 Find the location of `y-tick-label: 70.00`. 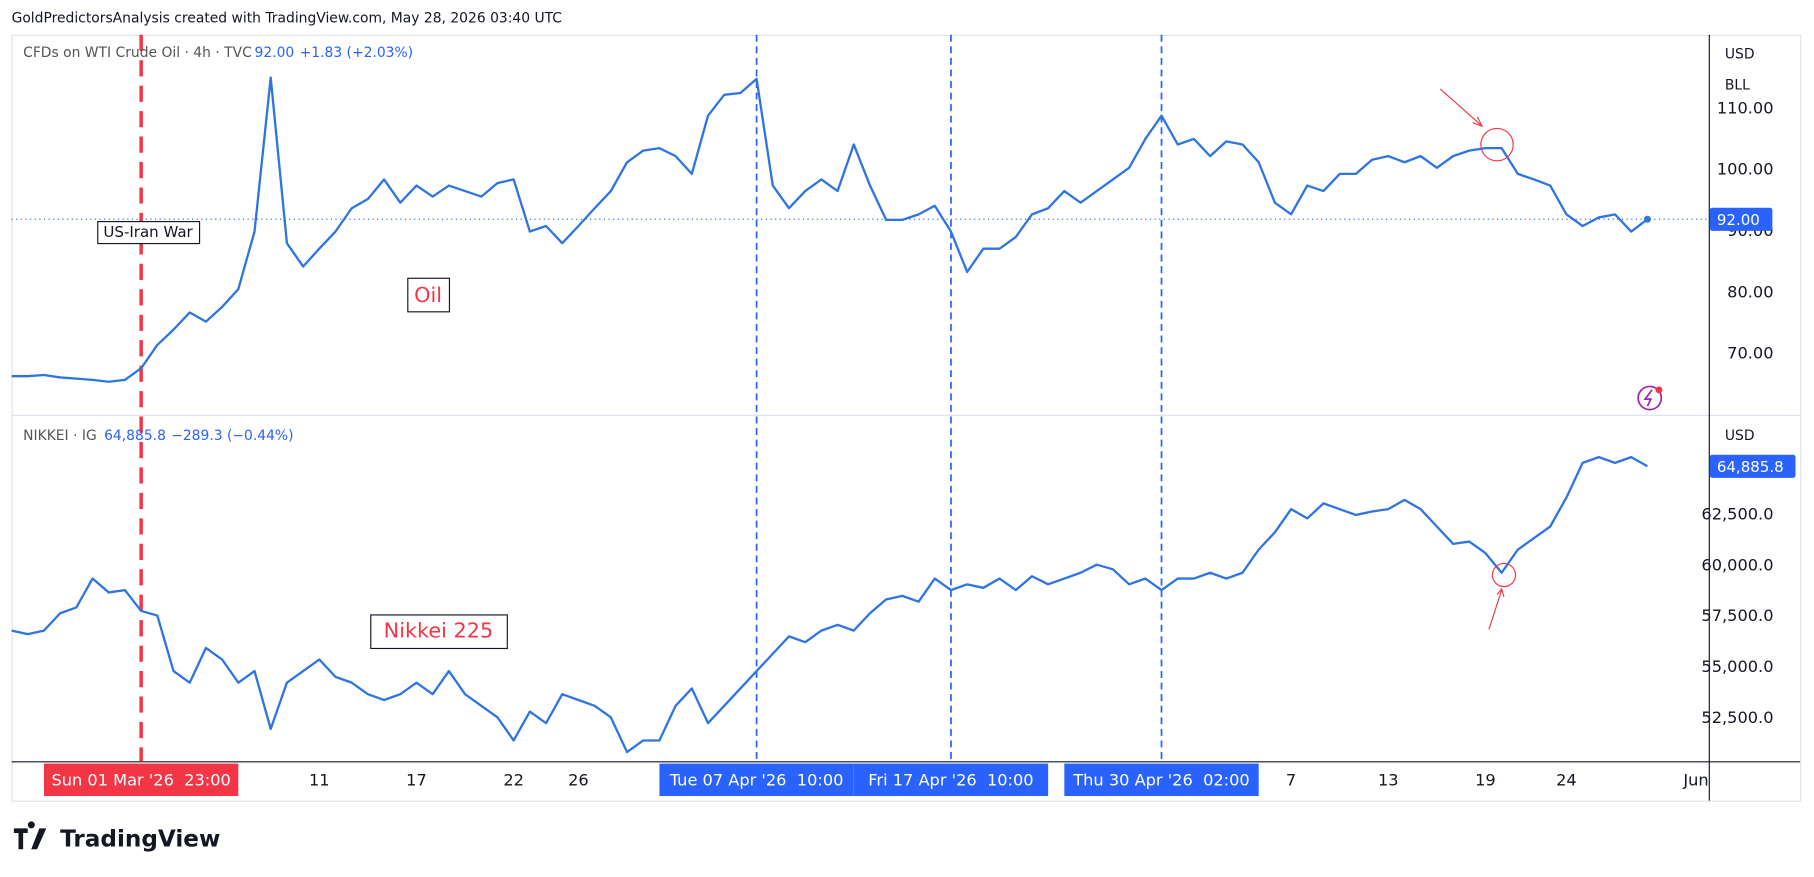

y-tick-label: 70.00 is located at coordinates (1750, 353).